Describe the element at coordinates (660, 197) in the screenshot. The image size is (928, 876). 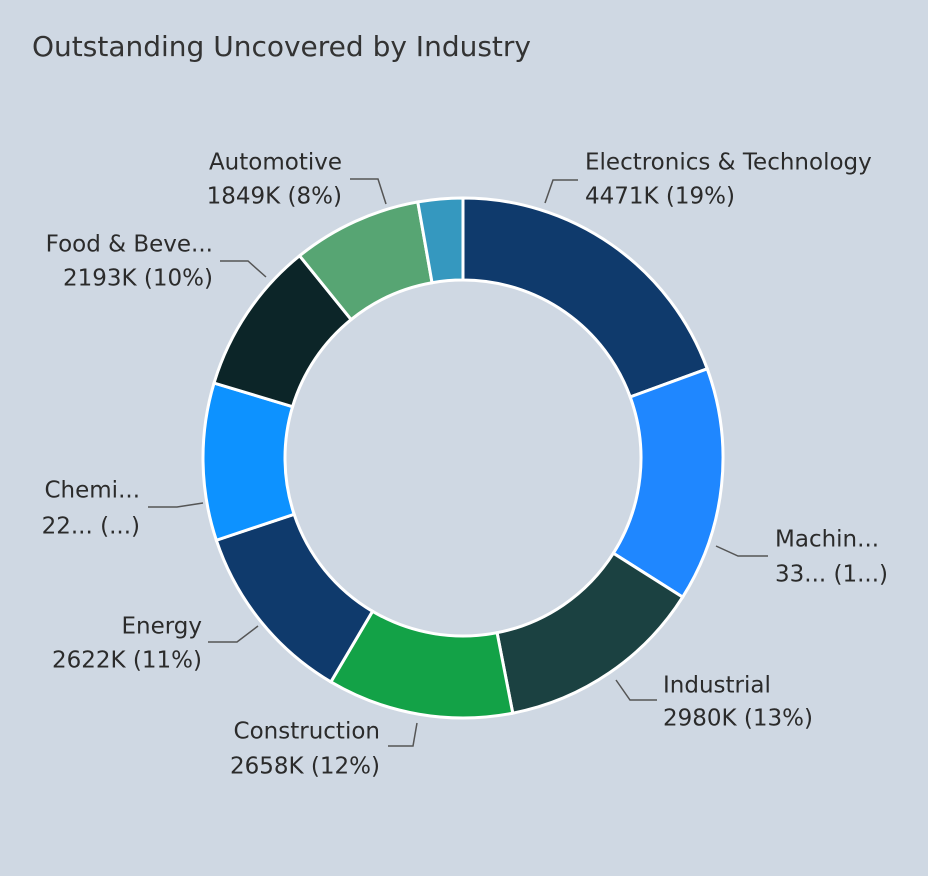
I see `value-label: 4471K (19%)` at that location.